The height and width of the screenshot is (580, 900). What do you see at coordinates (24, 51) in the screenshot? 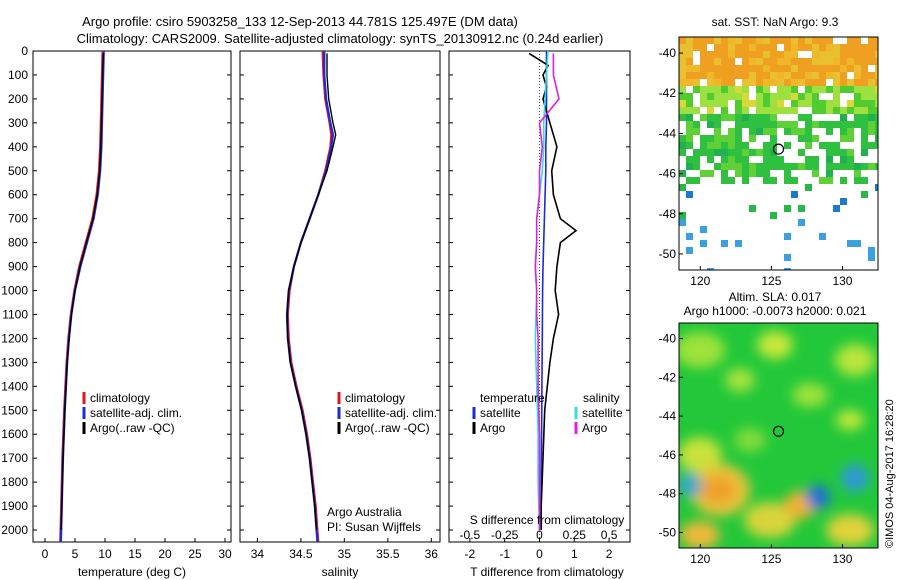
I see `depth-tick-label: 0` at bounding box center [24, 51].